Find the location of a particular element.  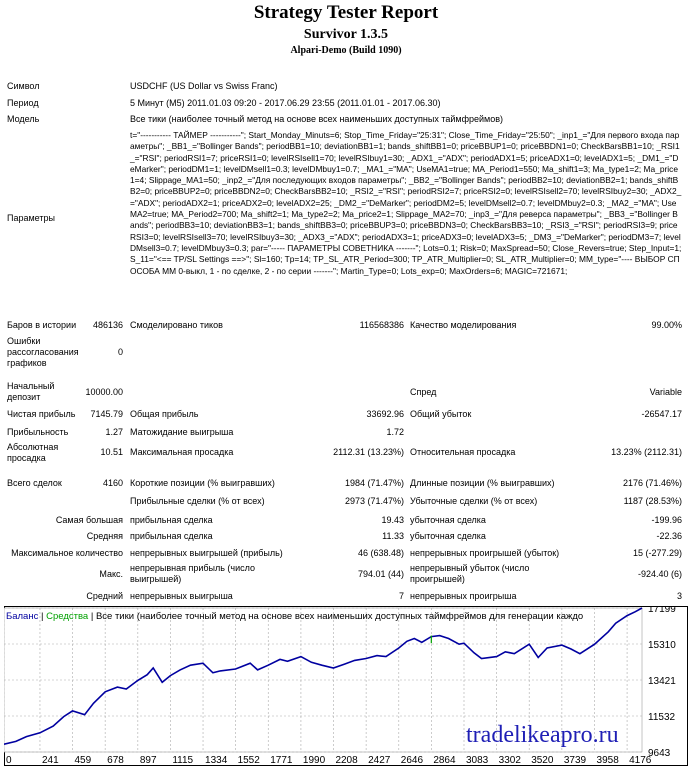

report-title: Strategy Tester Report is located at coordinates (346, 12).